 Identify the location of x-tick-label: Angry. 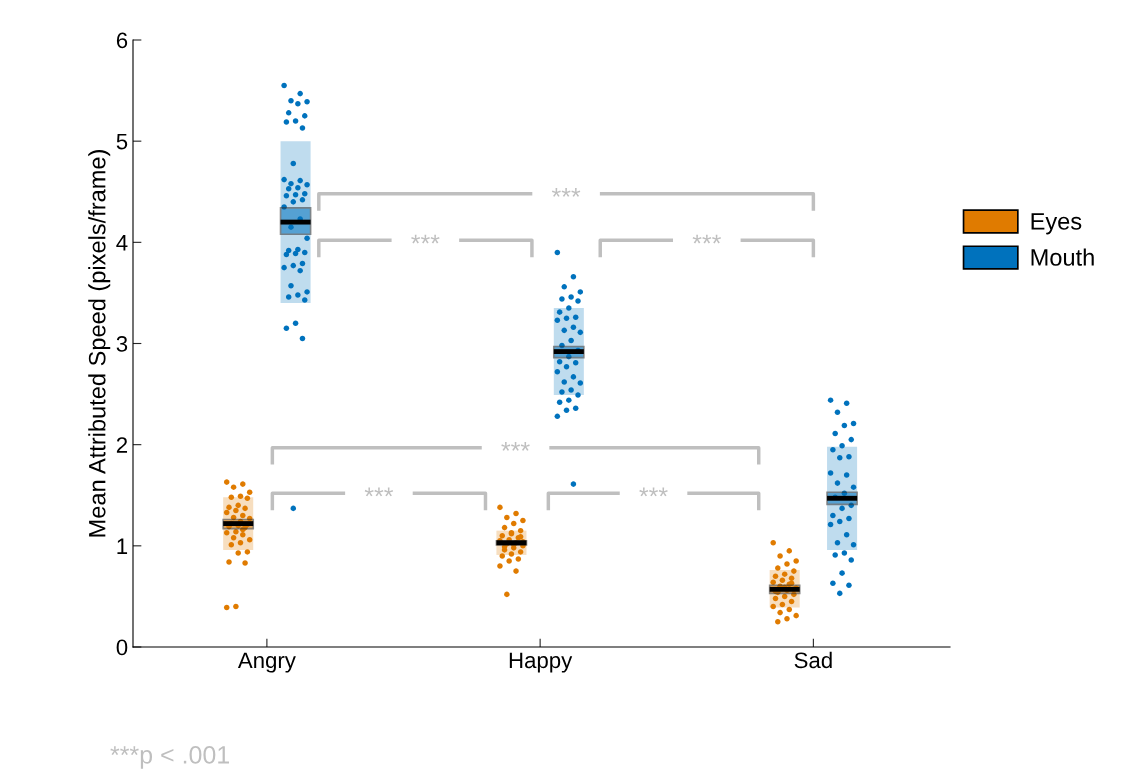
(266, 662).